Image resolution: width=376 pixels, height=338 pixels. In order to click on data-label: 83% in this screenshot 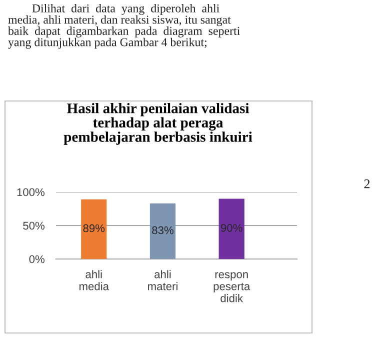, I will do `click(163, 230)`.